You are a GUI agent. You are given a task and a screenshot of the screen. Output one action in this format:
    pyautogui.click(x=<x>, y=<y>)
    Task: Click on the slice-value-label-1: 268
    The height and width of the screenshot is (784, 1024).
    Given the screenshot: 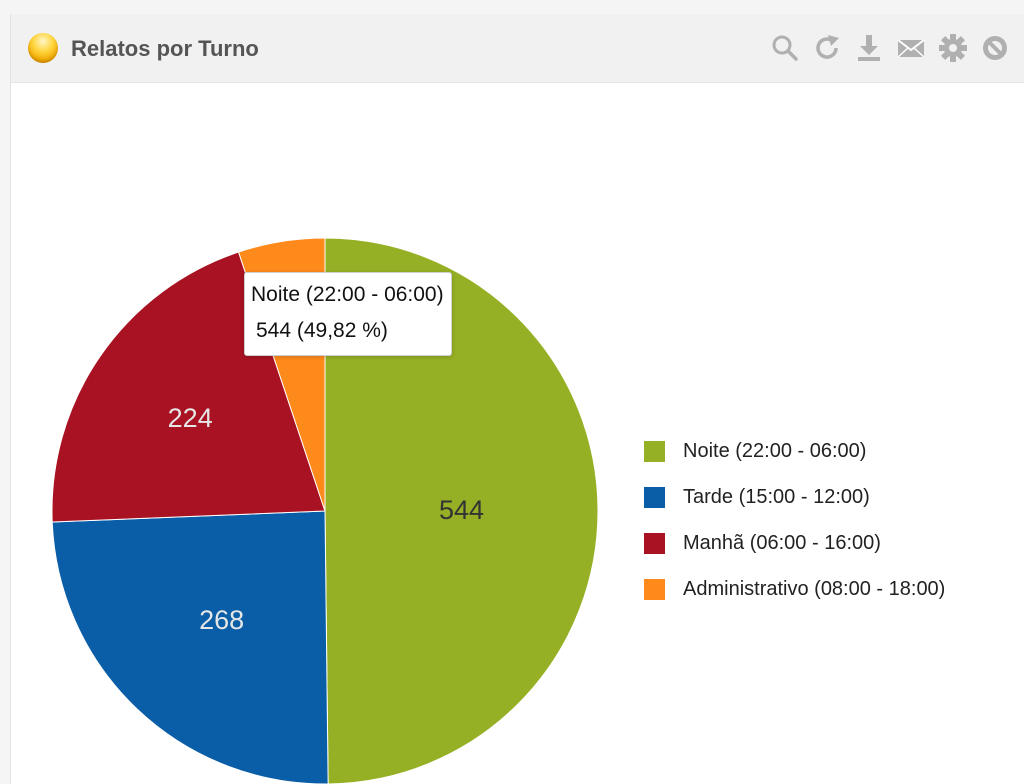 What is the action you would take?
    pyautogui.click(x=221, y=620)
    